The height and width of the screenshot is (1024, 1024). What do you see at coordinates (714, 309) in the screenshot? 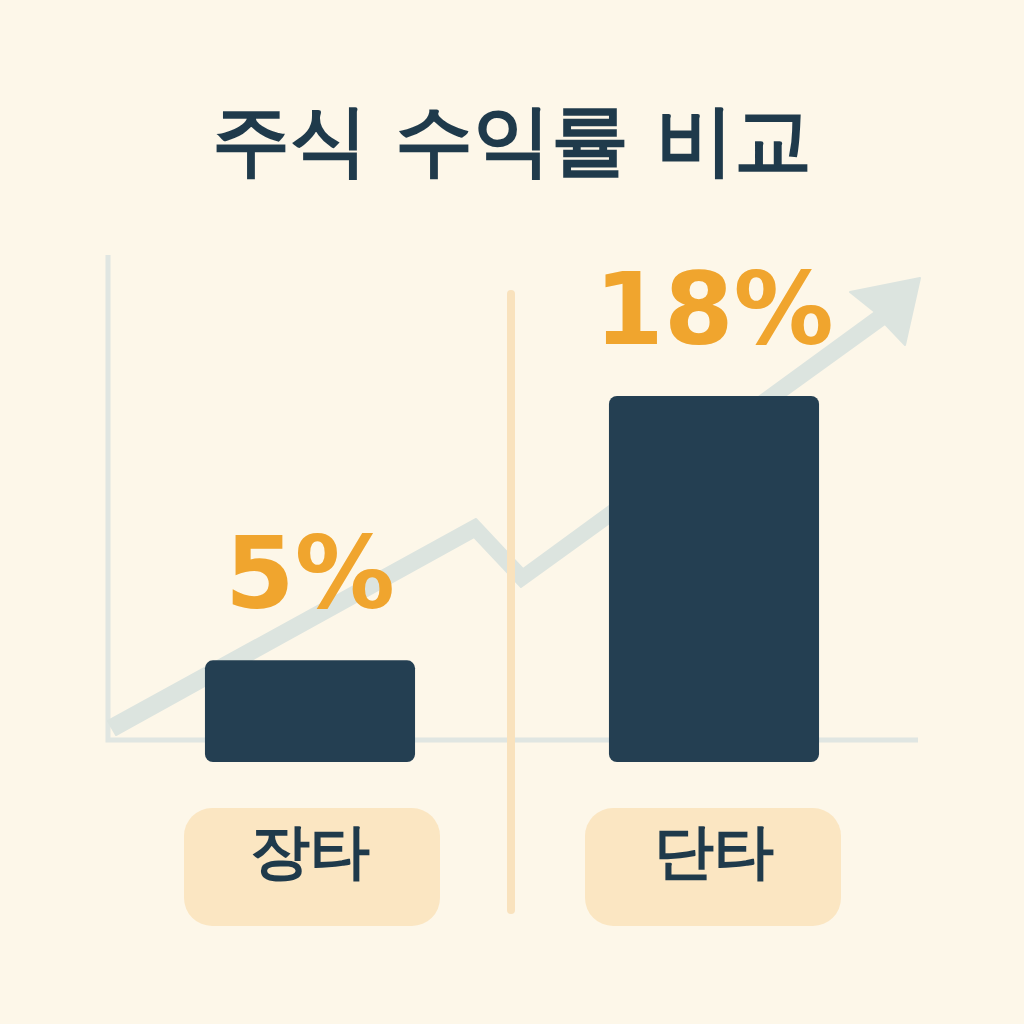
I see `data-label: 18%` at bounding box center [714, 309].